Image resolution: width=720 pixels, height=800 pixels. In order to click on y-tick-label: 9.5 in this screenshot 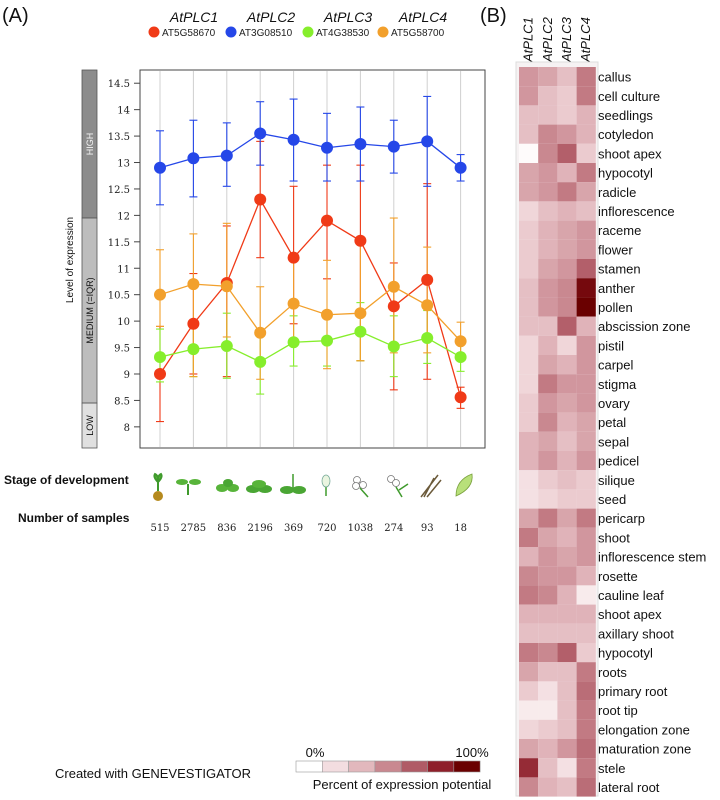, I will do `click(122, 349)`.